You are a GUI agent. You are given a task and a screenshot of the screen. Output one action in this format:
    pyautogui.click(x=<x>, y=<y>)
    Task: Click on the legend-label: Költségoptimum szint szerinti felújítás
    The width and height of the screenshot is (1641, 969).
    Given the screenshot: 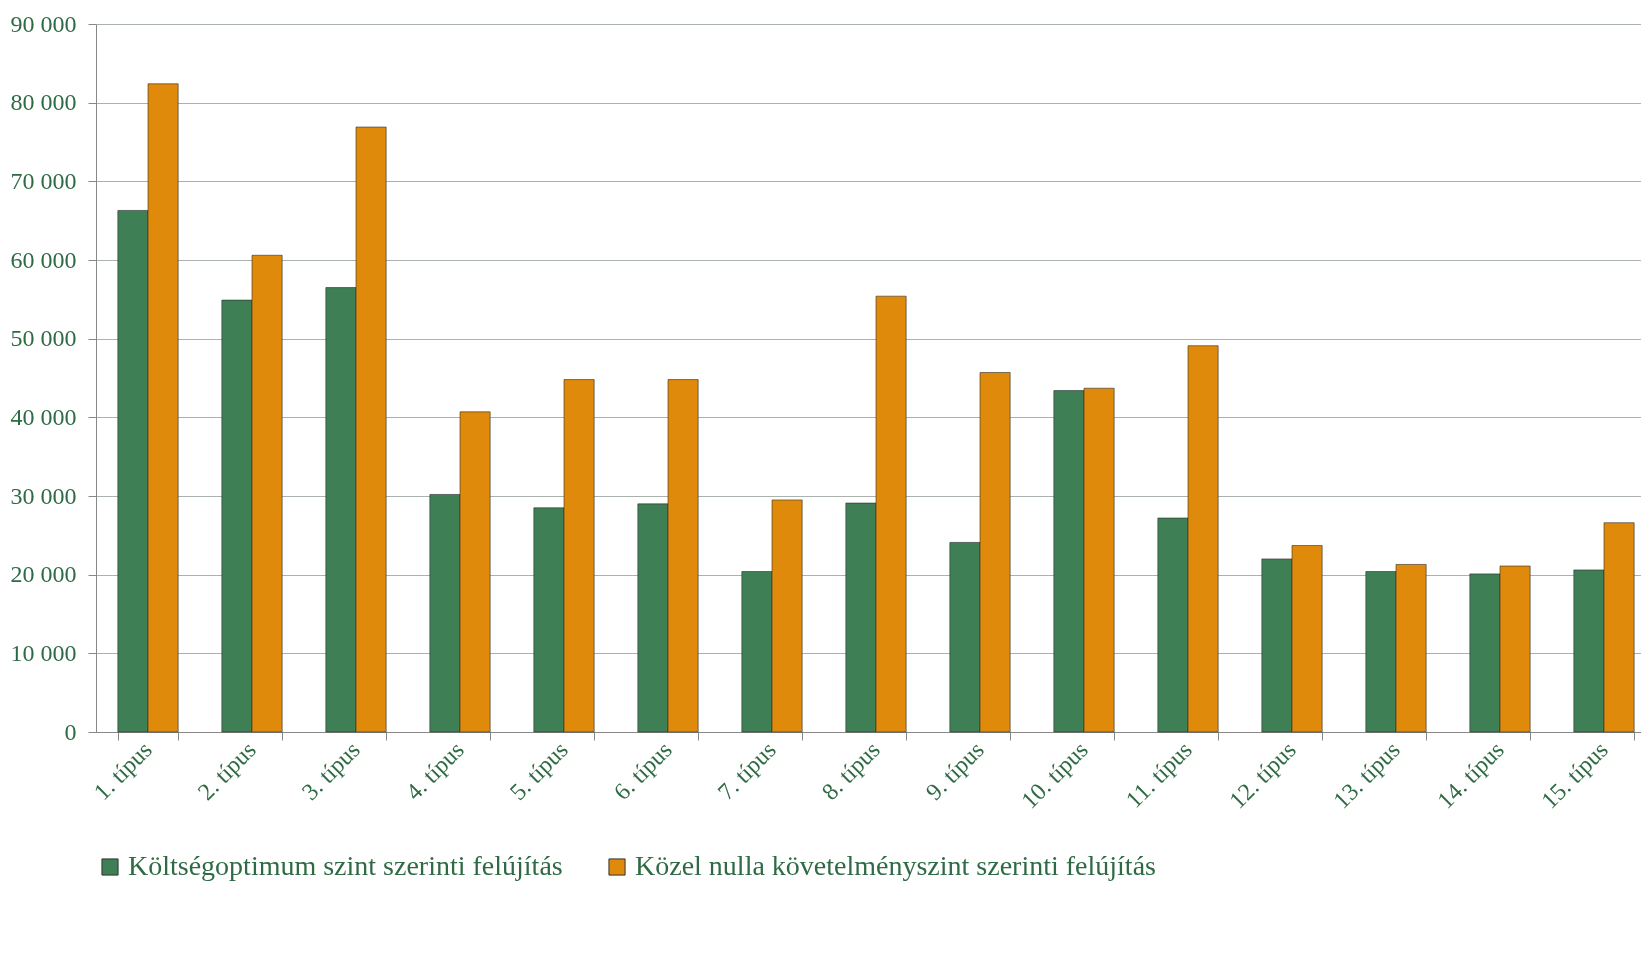 What is the action you would take?
    pyautogui.click(x=345, y=865)
    